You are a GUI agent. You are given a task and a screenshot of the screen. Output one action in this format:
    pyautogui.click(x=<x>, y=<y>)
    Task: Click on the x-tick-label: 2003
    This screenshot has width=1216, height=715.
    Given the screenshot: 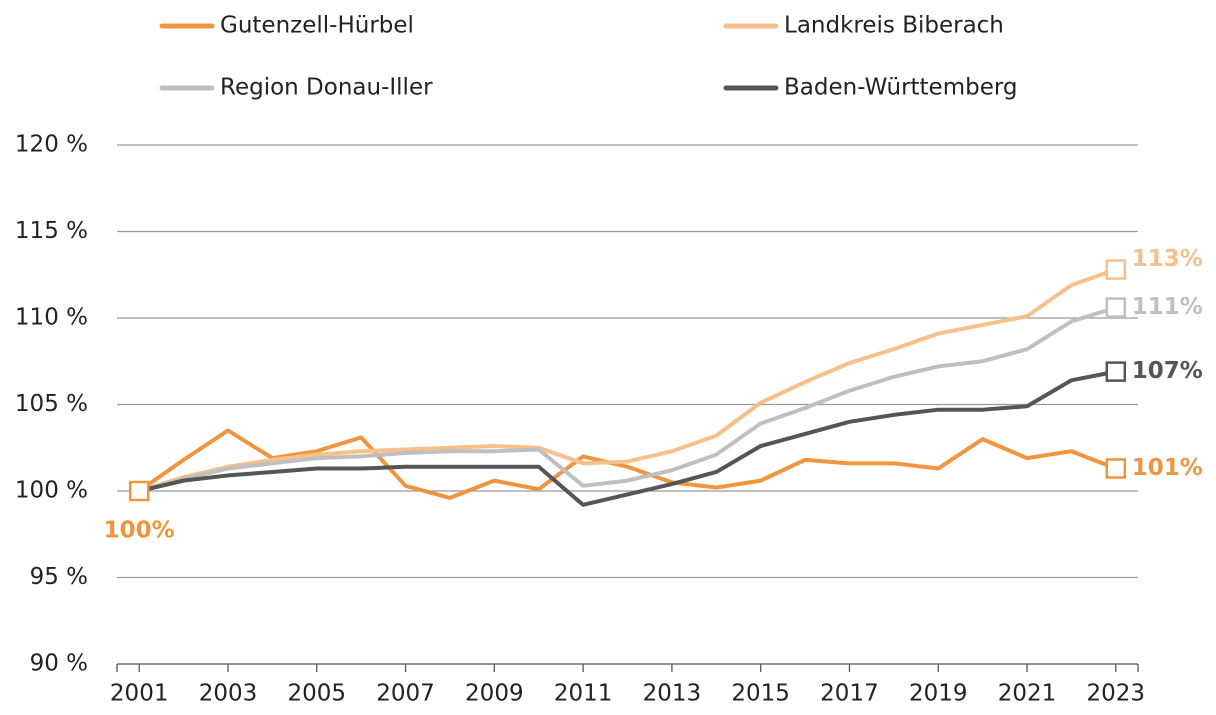 What is the action you would take?
    pyautogui.click(x=228, y=694)
    